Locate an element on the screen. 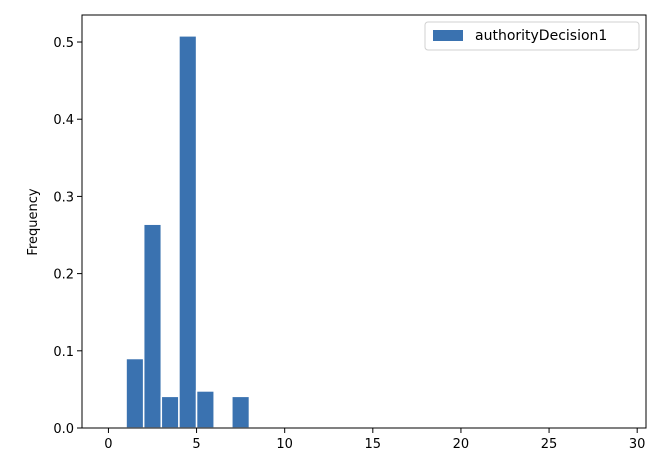  x-tick-label: 25 is located at coordinates (549, 444).